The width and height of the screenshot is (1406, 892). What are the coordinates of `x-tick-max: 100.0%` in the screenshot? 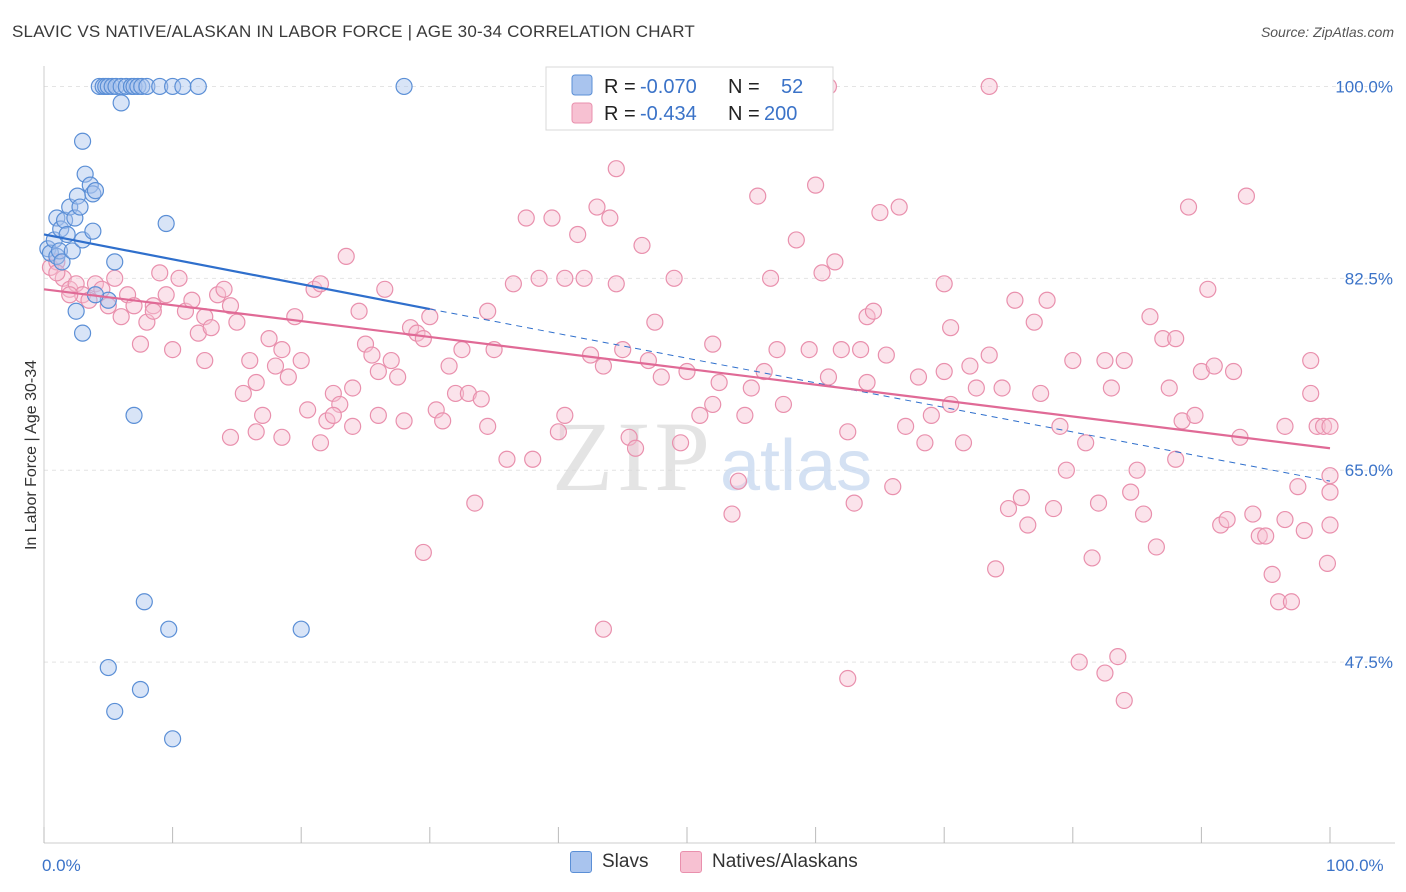 It's located at (1355, 865).